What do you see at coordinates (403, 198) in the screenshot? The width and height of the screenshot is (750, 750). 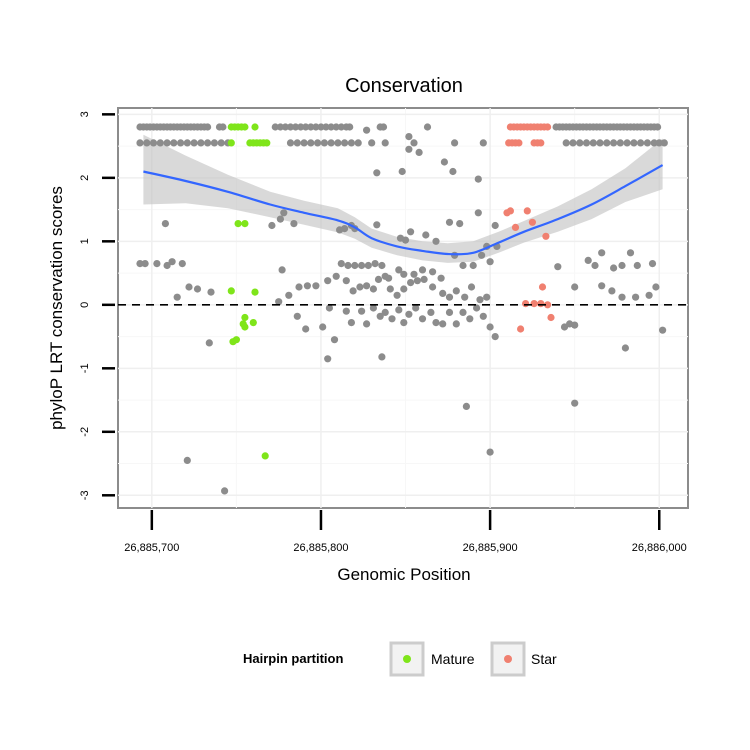 I see `confidence-band` at bounding box center [403, 198].